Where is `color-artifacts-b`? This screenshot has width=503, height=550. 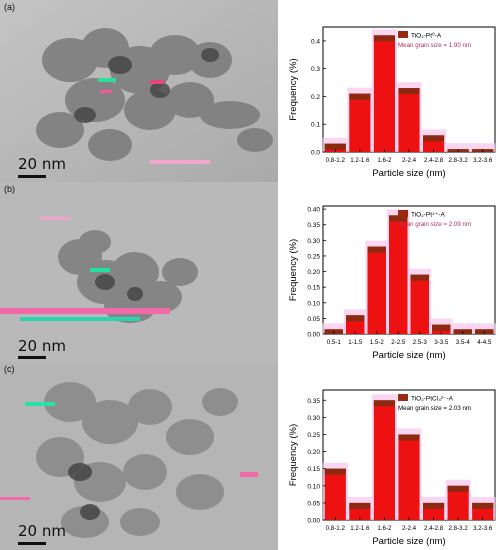
color-artifacts-b is located at coordinates (85, 269).